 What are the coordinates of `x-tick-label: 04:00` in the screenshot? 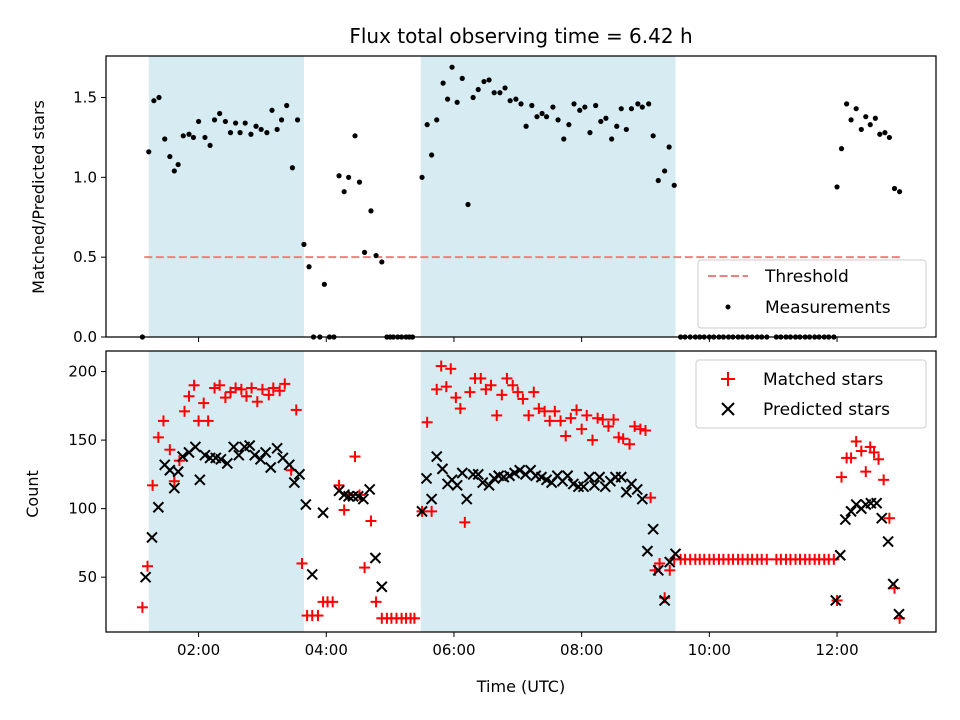 It's located at (326, 650).